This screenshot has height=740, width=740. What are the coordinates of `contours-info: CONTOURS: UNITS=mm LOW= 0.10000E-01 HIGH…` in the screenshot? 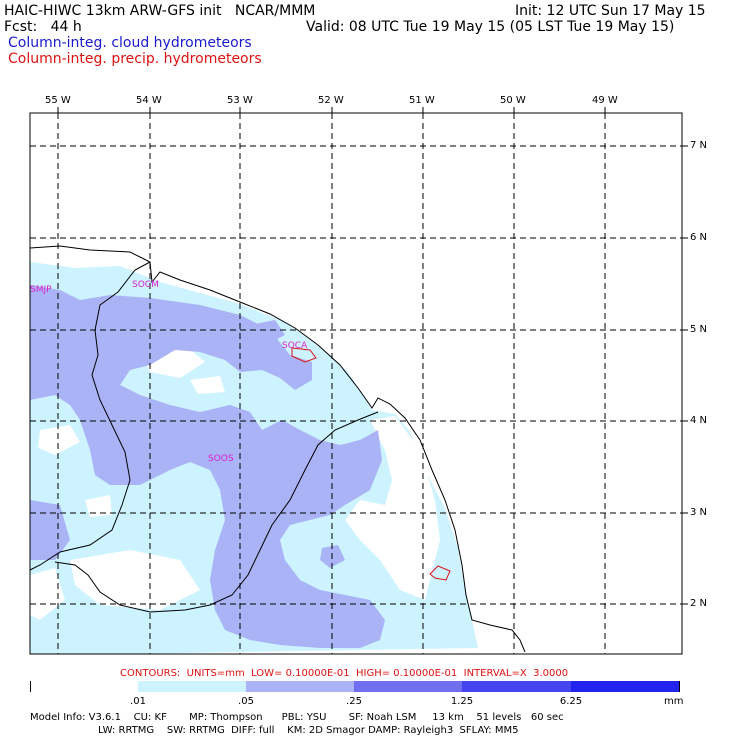 It's located at (344, 673).